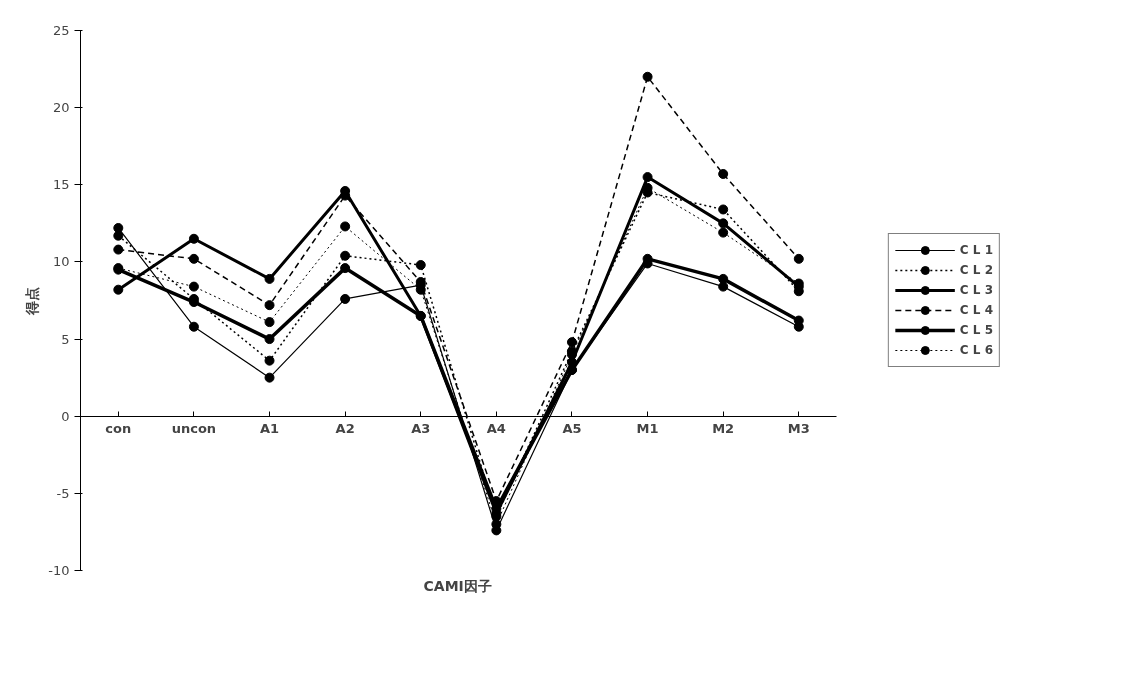 Image resolution: width=1122 pixels, height=676 pixels. What do you see at coordinates (976, 270) in the screenshot?
I see `legend-label: C L 2` at bounding box center [976, 270].